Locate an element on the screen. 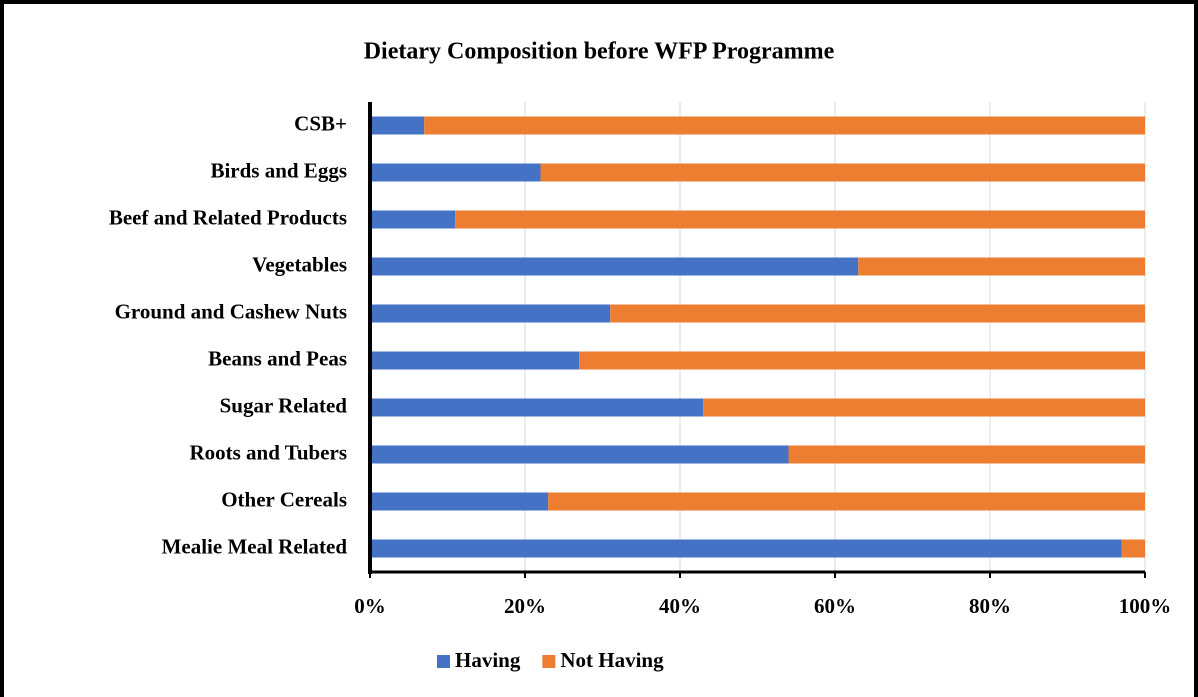 The width and height of the screenshot is (1198, 697). x-tick-label: 100% is located at coordinates (1145, 606).